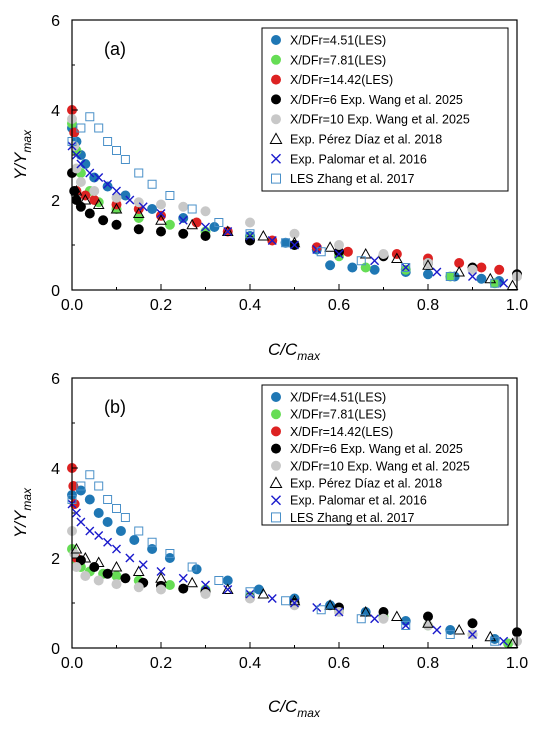 This screenshot has height=729, width=550. I want to click on panel-a-y-tick-label: 4, so click(55, 111).